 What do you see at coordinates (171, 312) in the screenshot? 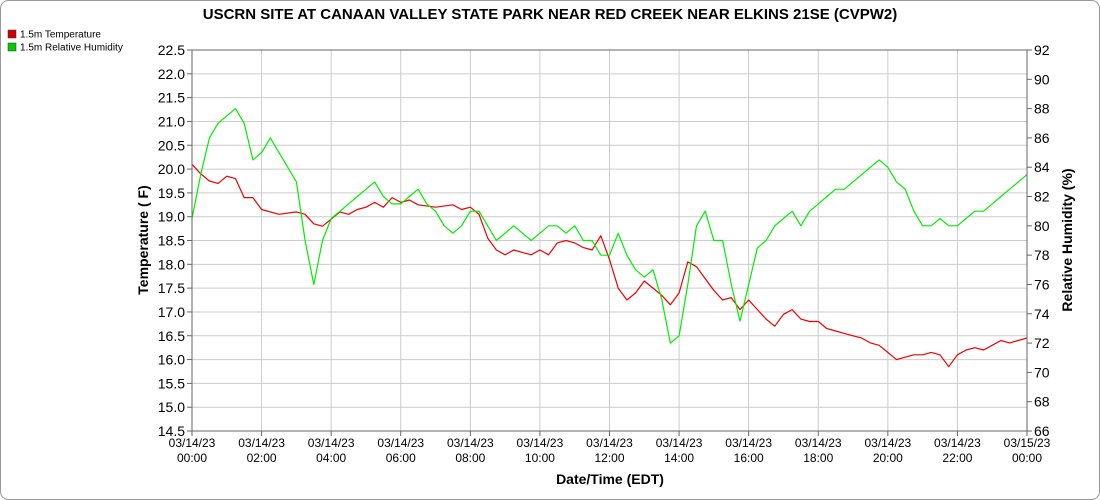
I see `y-left-tick-label: 17.0` at bounding box center [171, 312].